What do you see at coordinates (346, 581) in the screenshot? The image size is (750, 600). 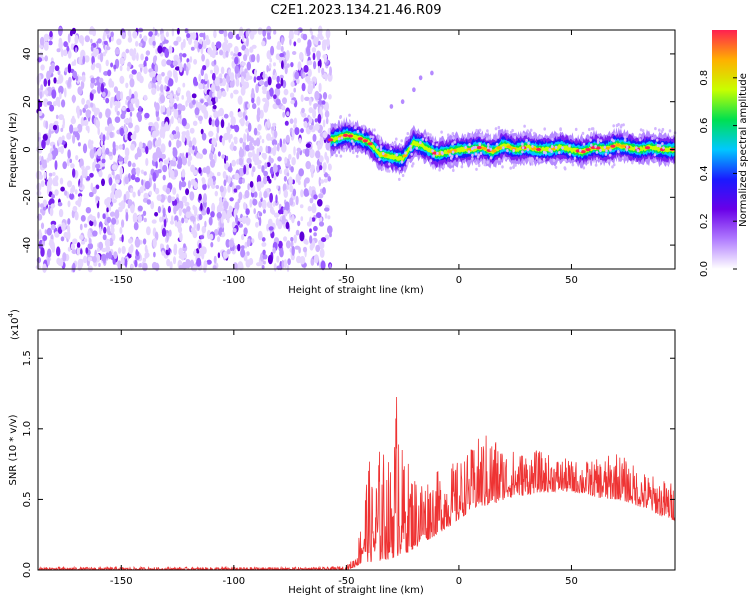 I see `snr-xtick-label: -50` at bounding box center [346, 581].